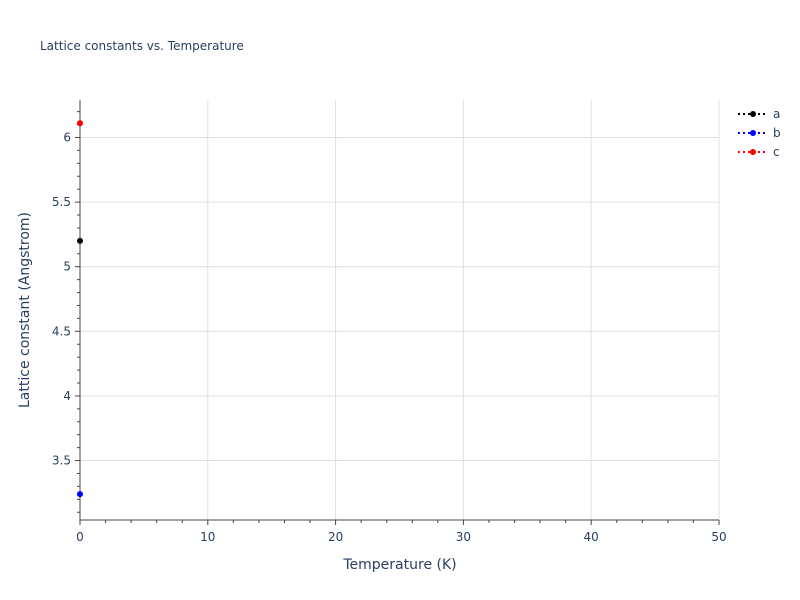  I want to click on legend-label-c: c, so click(776, 152).